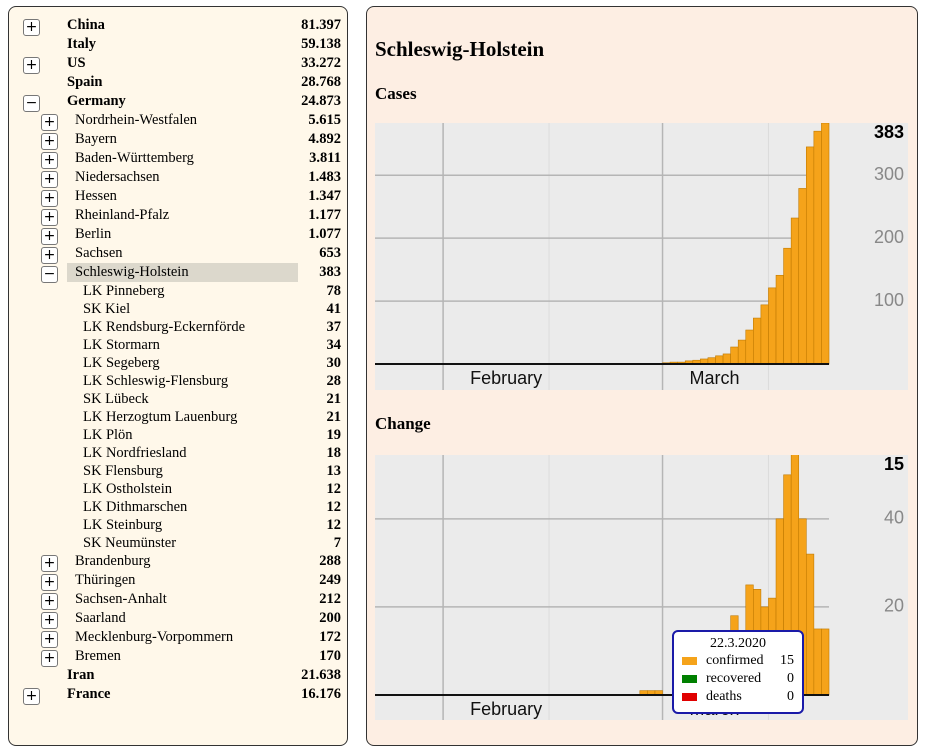  Describe the element at coordinates (506, 378) in the screenshot. I see `month-label: February` at that location.